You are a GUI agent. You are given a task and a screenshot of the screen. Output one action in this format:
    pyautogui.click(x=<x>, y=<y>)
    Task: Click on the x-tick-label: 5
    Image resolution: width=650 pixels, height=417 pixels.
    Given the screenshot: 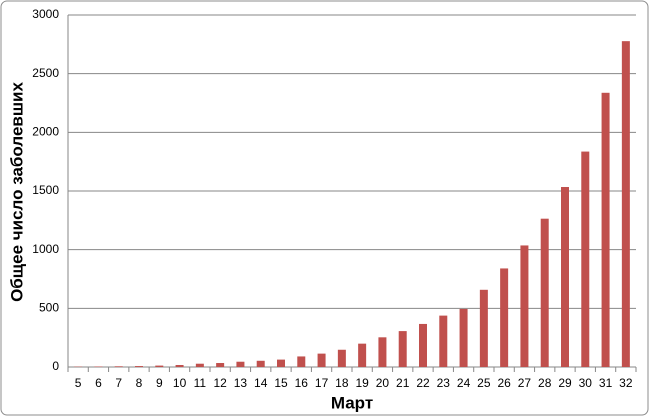 What is the action you would take?
    pyautogui.click(x=78, y=383)
    